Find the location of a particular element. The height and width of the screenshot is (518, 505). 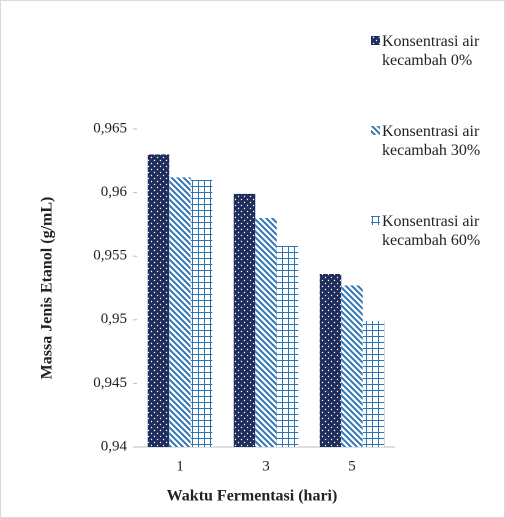

x-tick-label: 5 is located at coordinates (352, 466).